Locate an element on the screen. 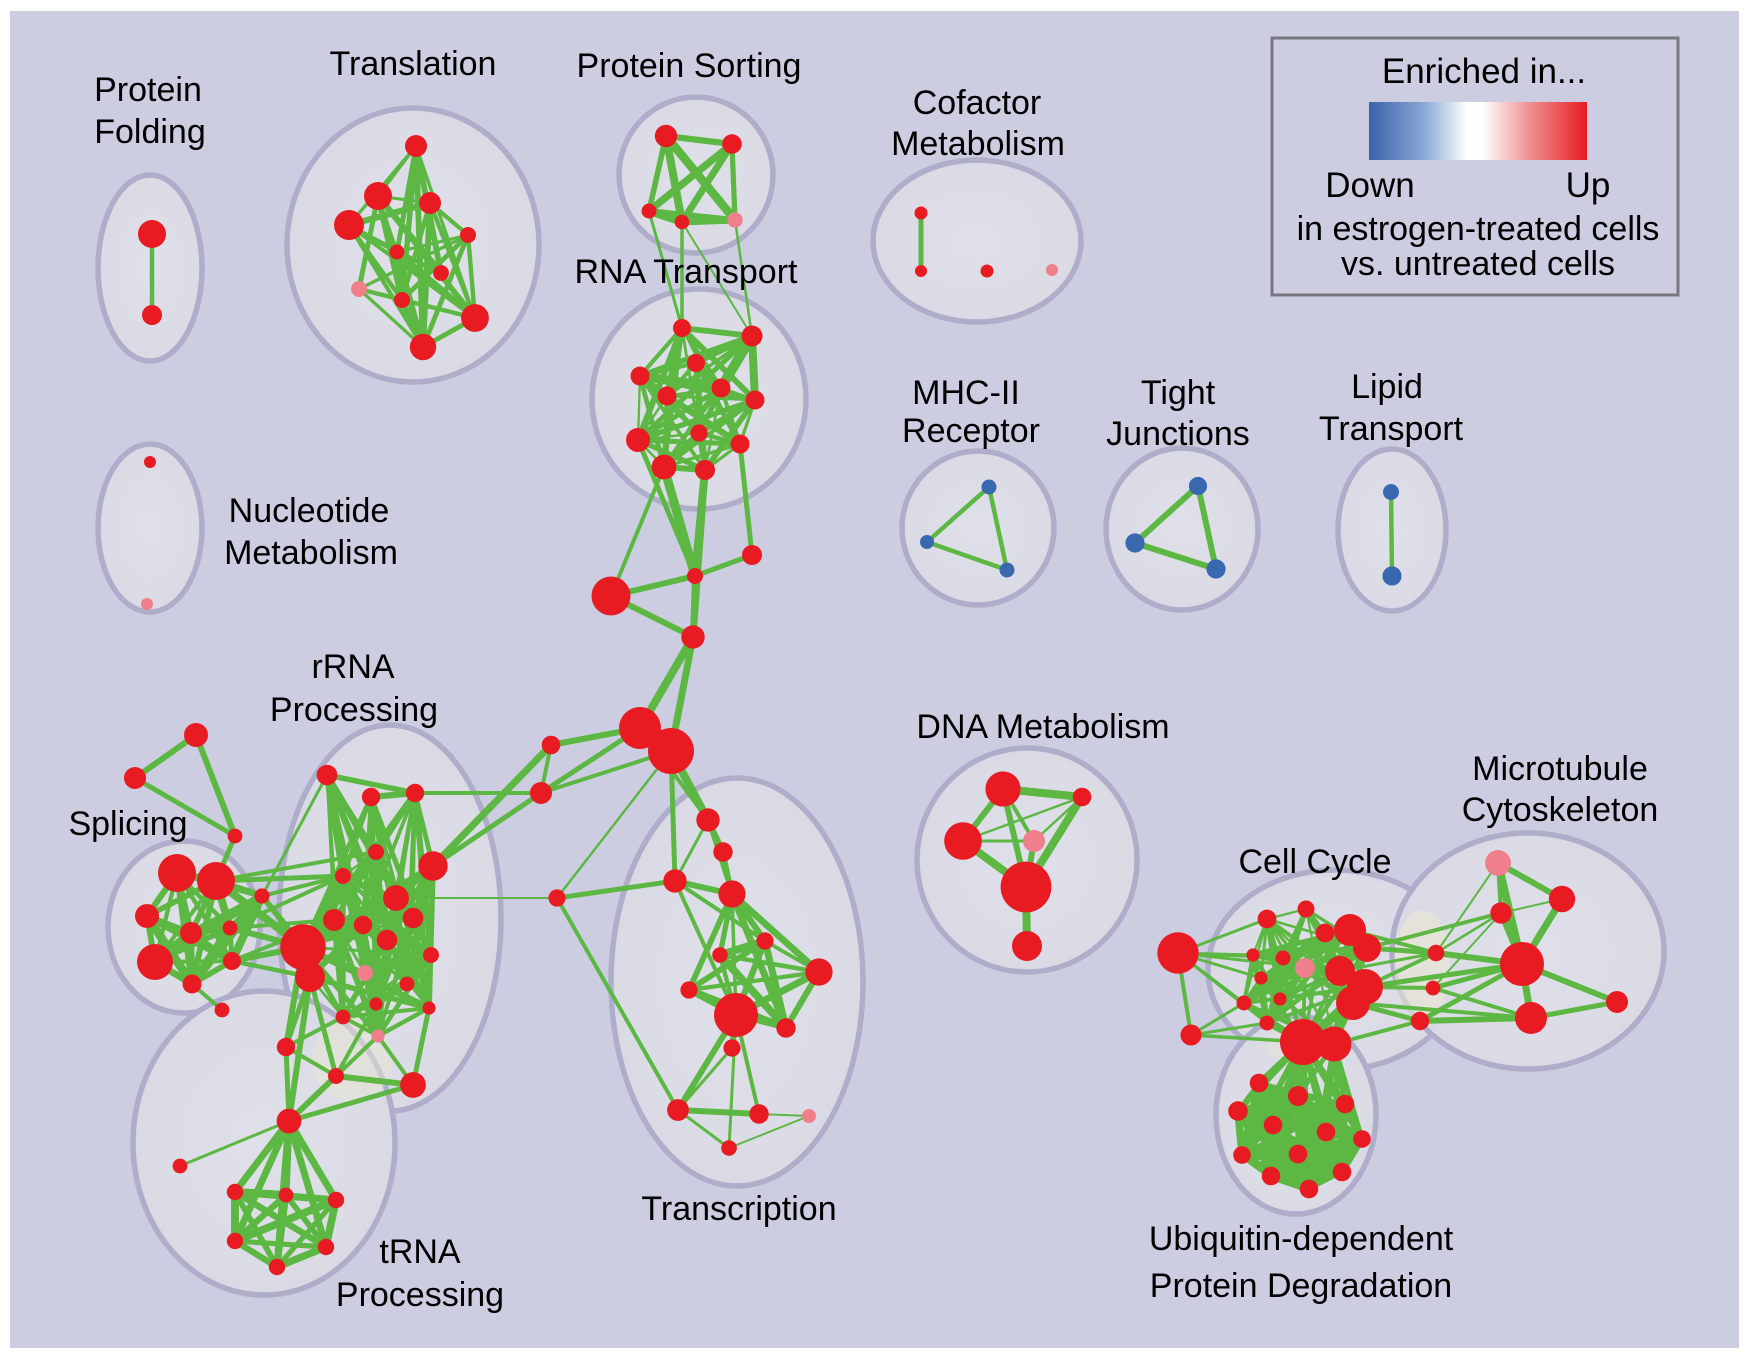  svg-text: Translation is located at coordinates (413, 64).